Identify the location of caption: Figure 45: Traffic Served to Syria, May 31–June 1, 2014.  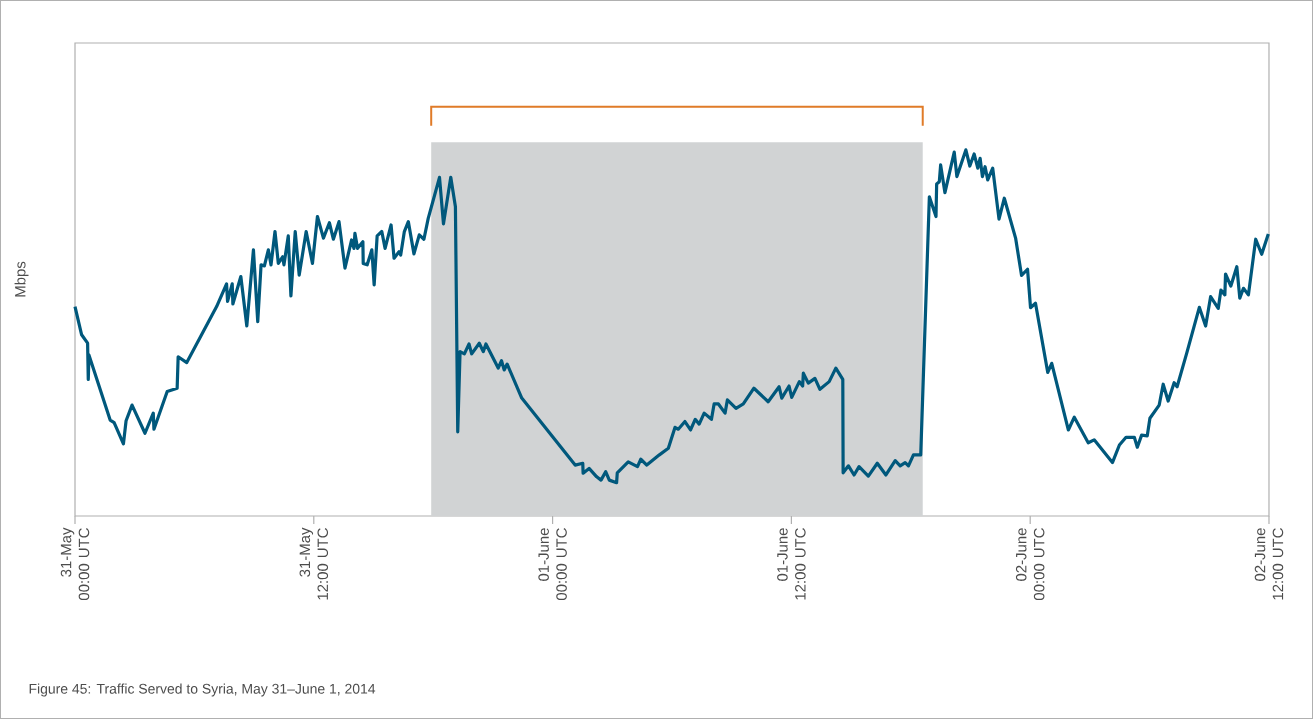
(202, 690).